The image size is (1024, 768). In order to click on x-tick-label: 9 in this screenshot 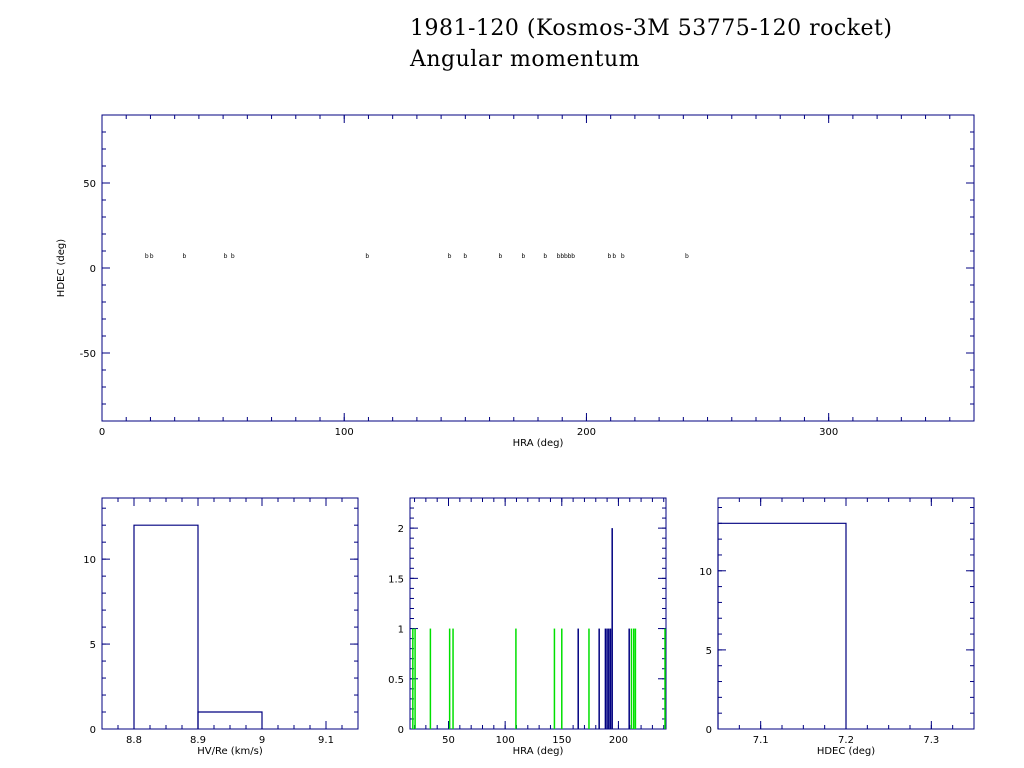, I will do `click(262, 740)`.